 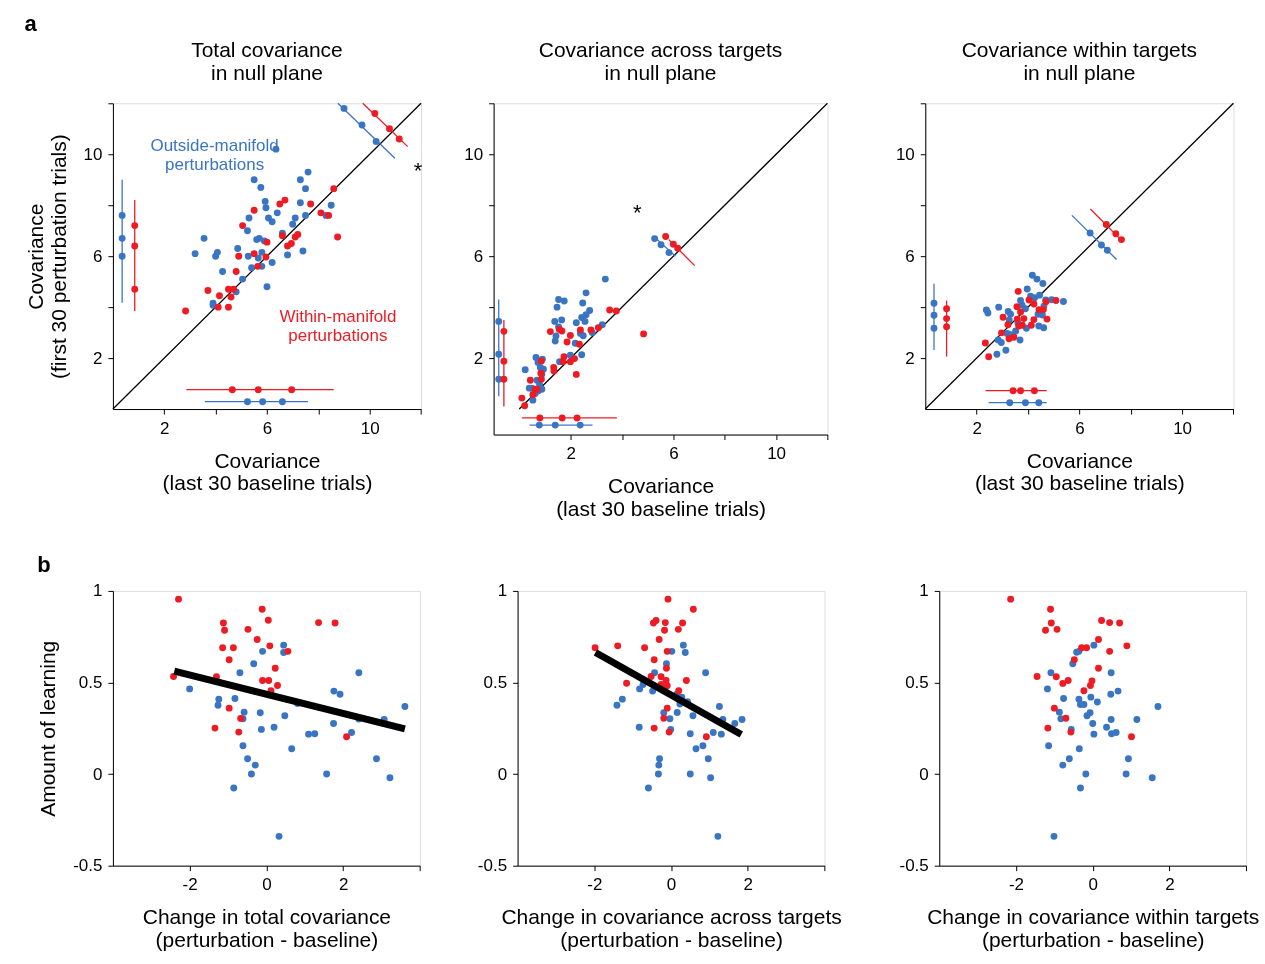 I want to click on chart-title: Covariance within targets in null plane, so click(x=1079, y=61).